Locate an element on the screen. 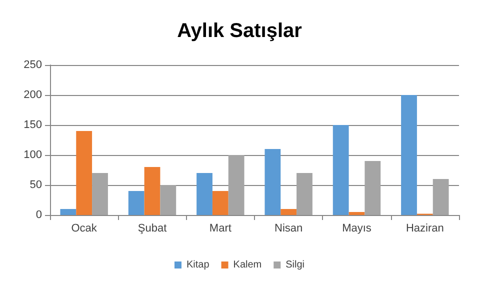 Image resolution: width=479 pixels, height=289 pixels. y-tick-label: 100 is located at coordinates (33, 155).